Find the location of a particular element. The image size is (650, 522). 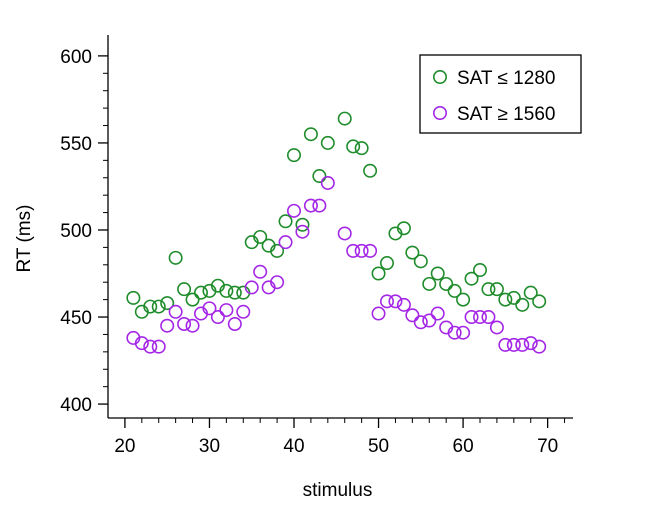

legend-label: SAT ≤ 1280 is located at coordinates (506, 78).